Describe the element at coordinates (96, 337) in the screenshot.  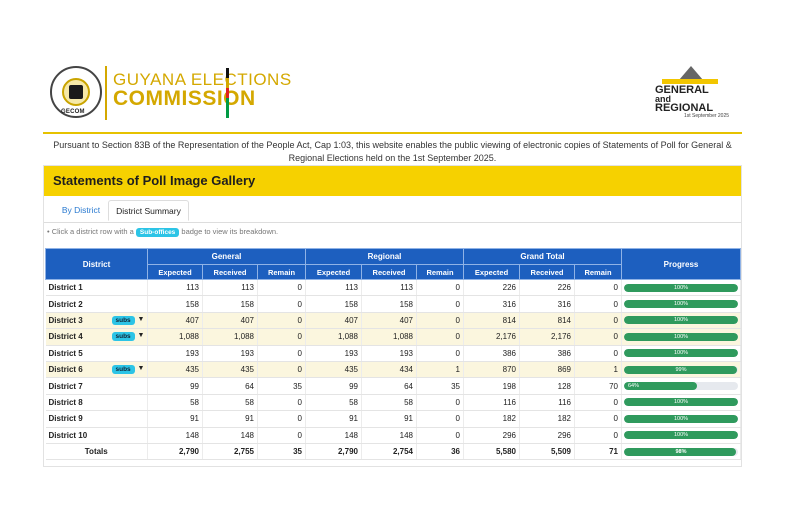
I see `district-name-cell: District 4 subs ▼` at that location.